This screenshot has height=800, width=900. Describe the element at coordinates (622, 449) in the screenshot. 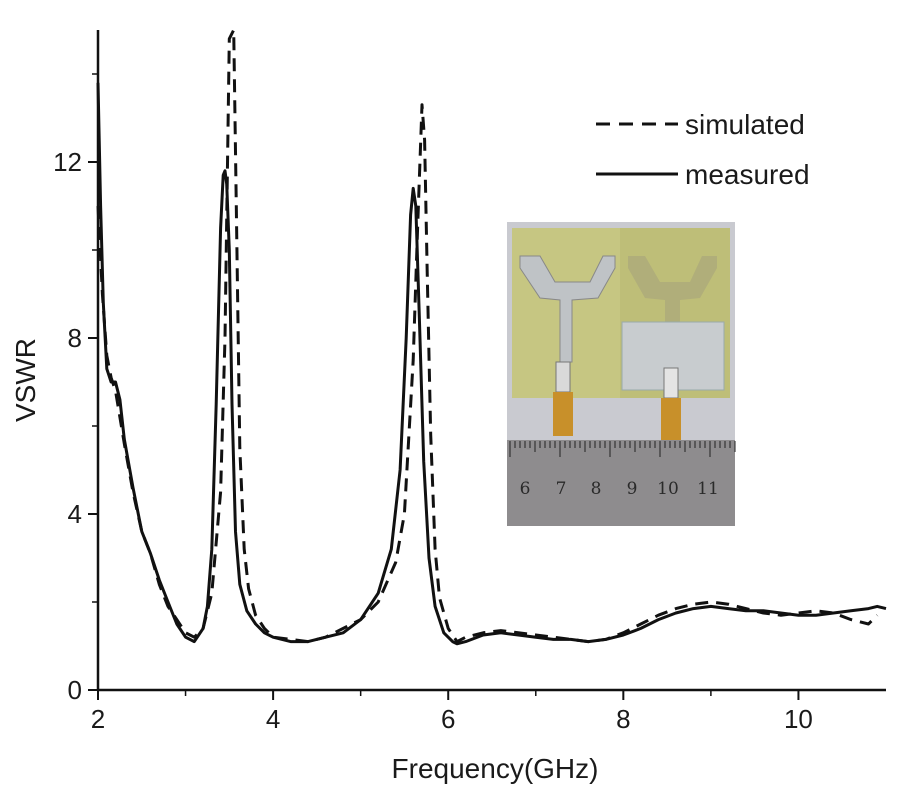

I see `ruler-ticks` at that location.